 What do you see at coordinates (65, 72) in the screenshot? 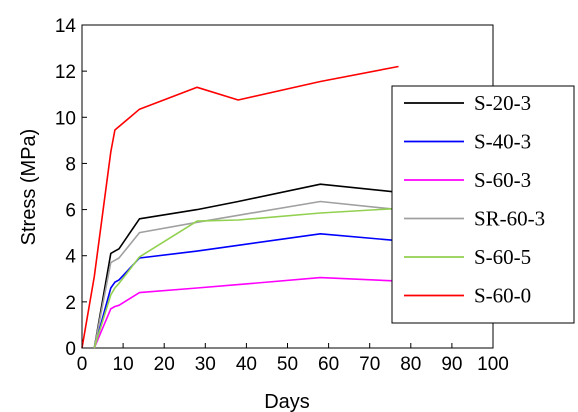
I see `y-tick-label: 12` at bounding box center [65, 72].